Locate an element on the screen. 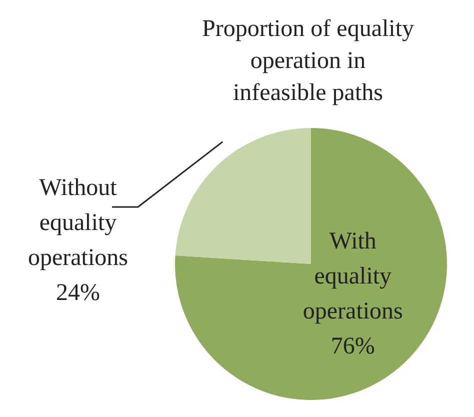 The height and width of the screenshot is (417, 474). slice-label: Without equality operations is located at coordinates (78, 223).